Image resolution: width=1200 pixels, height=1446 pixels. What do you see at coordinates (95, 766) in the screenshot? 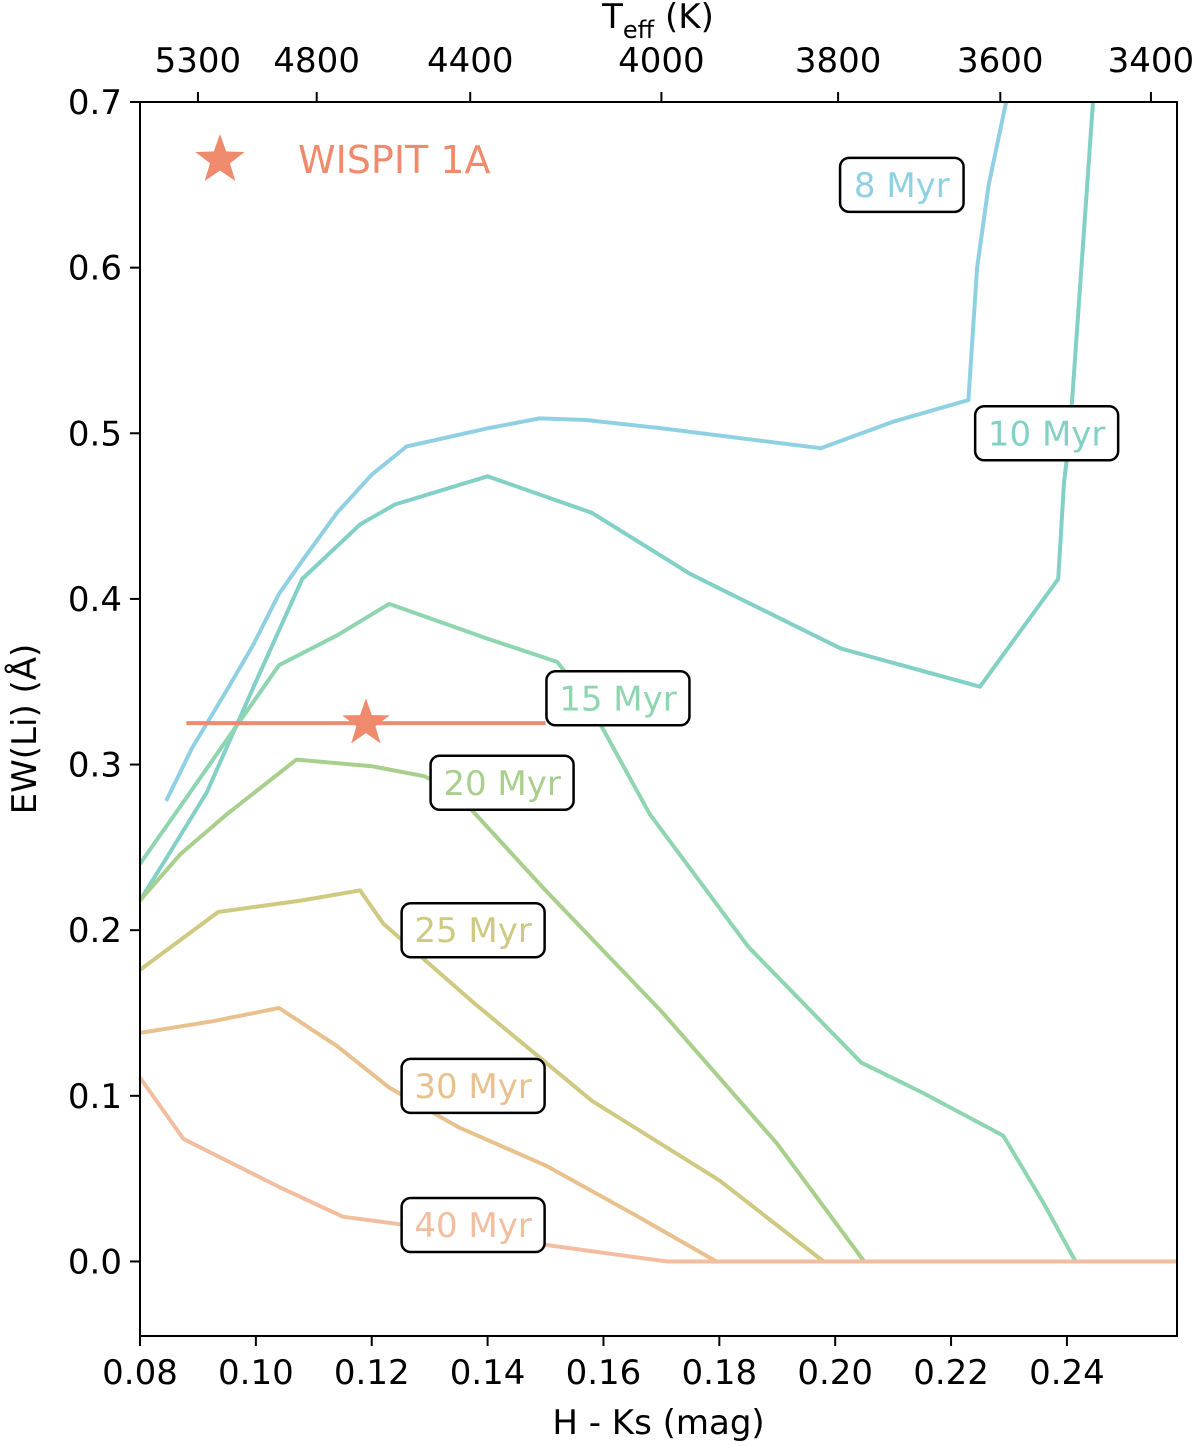
I see `y-tick-label: 0.3` at bounding box center [95, 766].